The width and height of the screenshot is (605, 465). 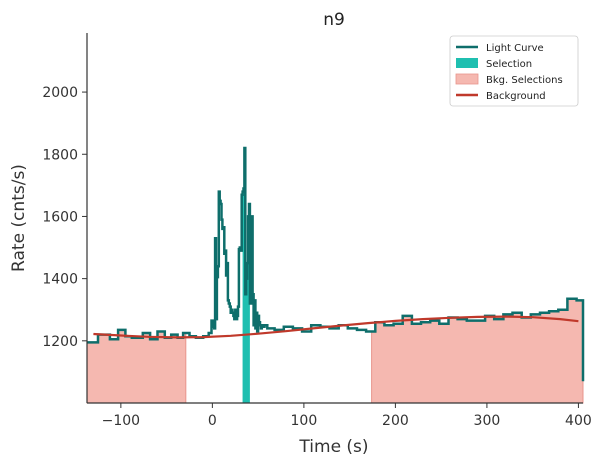 I want to click on legend-label: Selection, so click(x=509, y=64).